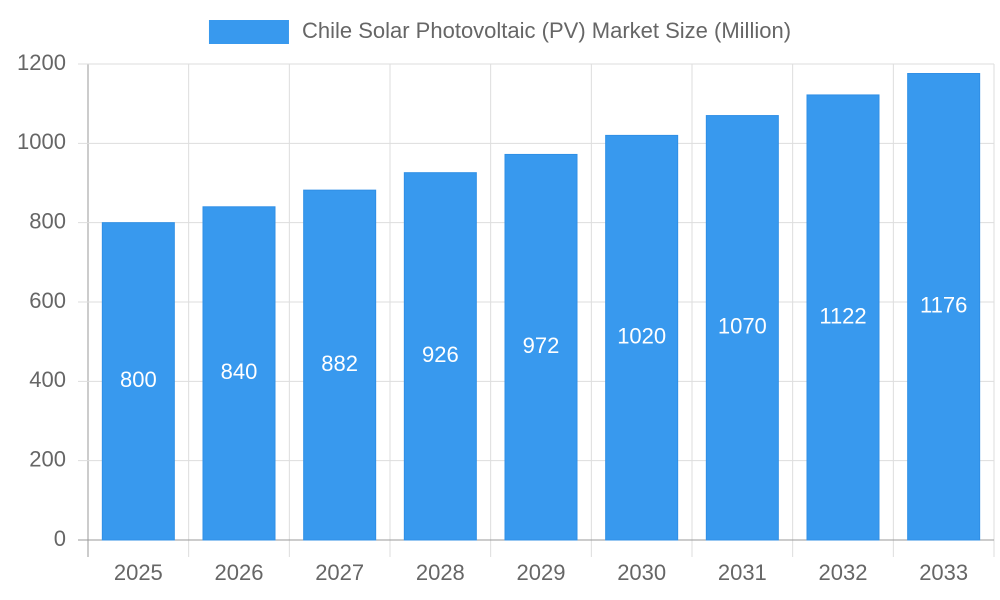 The height and width of the screenshot is (600, 1000). What do you see at coordinates (541, 572) in the screenshot?
I see `x-tick-label: 2029` at bounding box center [541, 572].